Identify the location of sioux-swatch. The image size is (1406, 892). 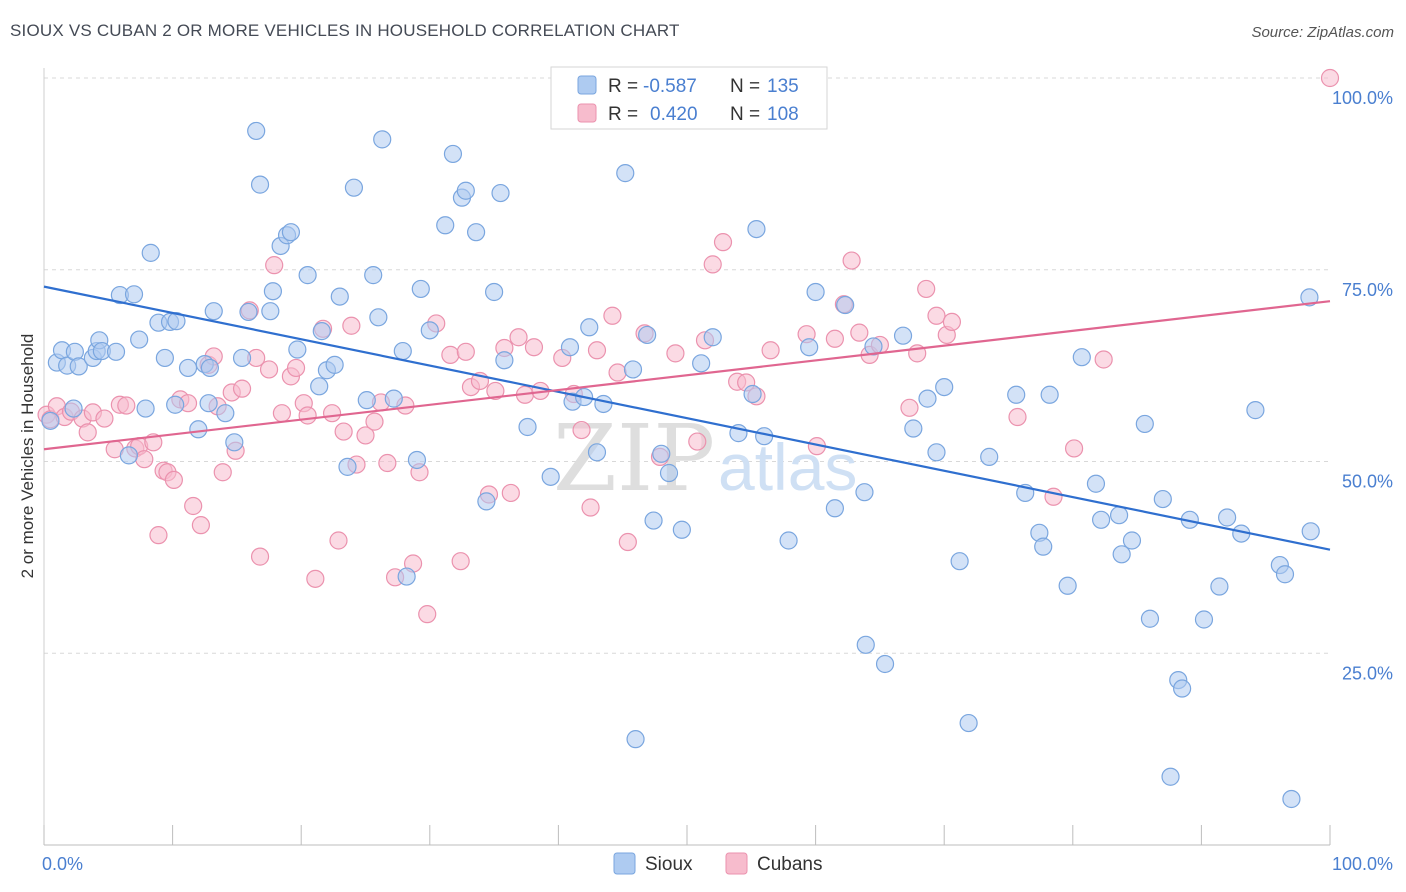
(587, 85).